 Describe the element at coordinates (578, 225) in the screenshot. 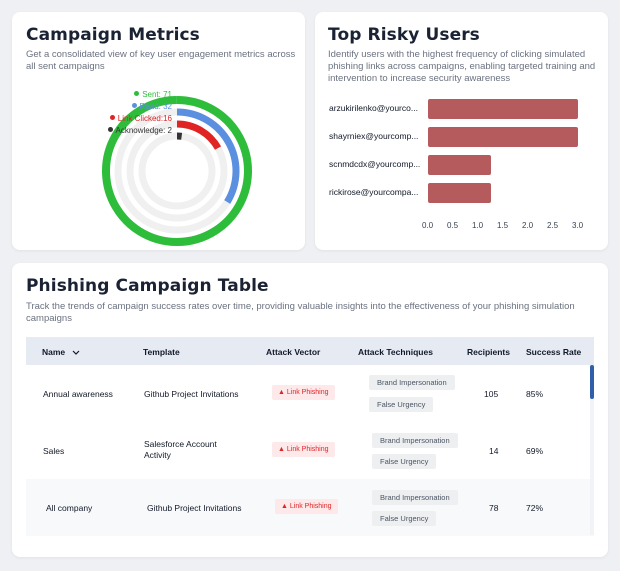

I see `x-tick-label: 3.0` at that location.